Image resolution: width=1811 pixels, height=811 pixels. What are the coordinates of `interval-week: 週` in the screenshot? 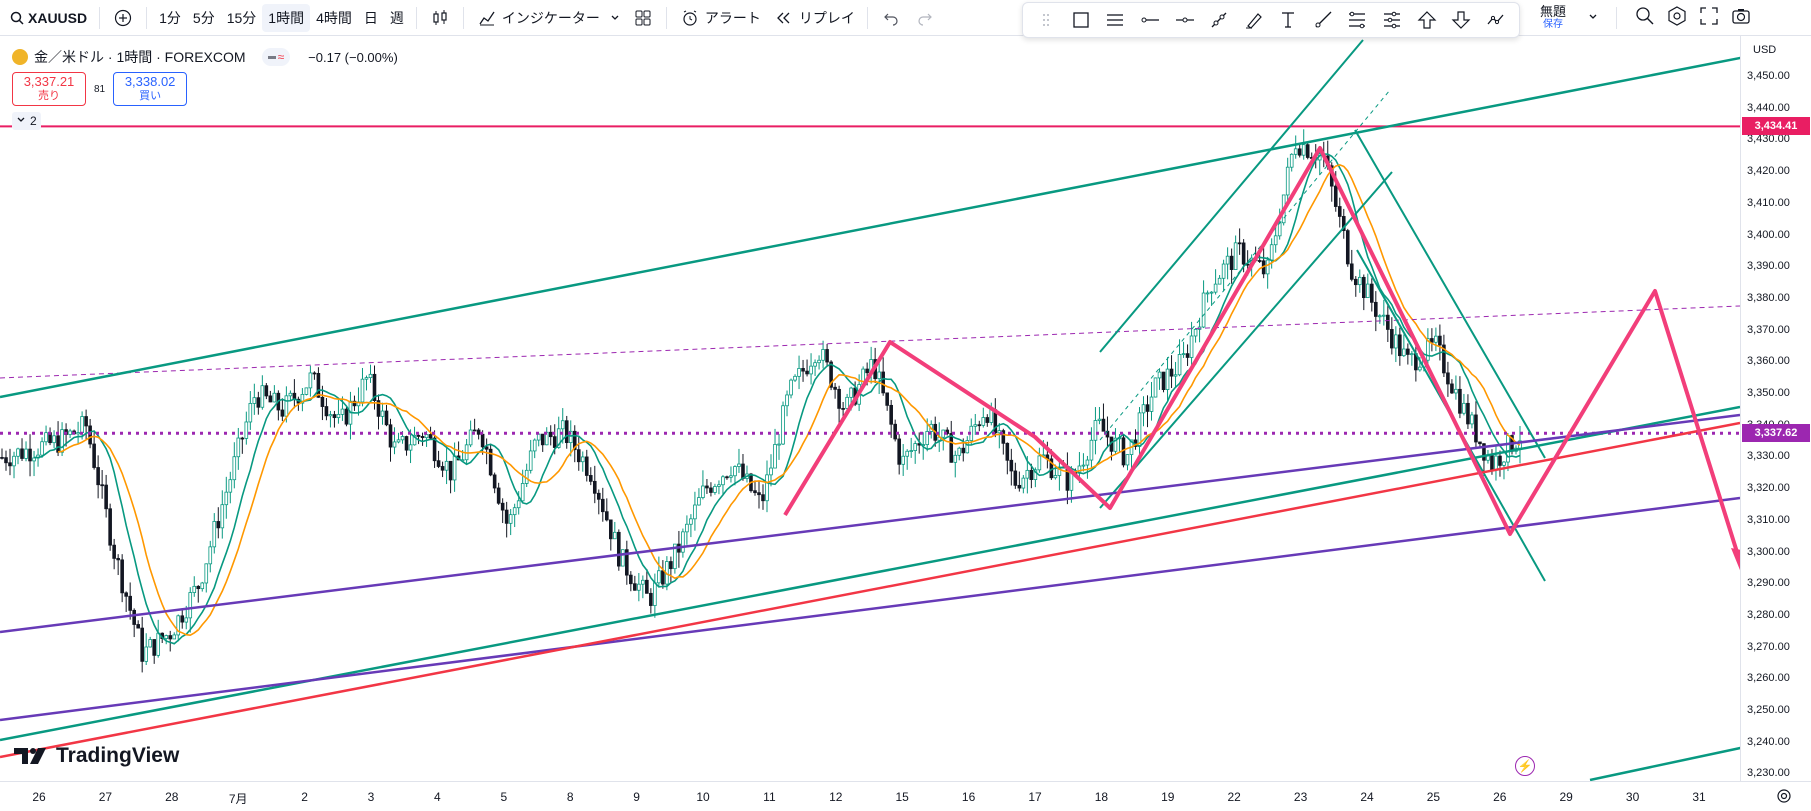 It's located at (396, 17).